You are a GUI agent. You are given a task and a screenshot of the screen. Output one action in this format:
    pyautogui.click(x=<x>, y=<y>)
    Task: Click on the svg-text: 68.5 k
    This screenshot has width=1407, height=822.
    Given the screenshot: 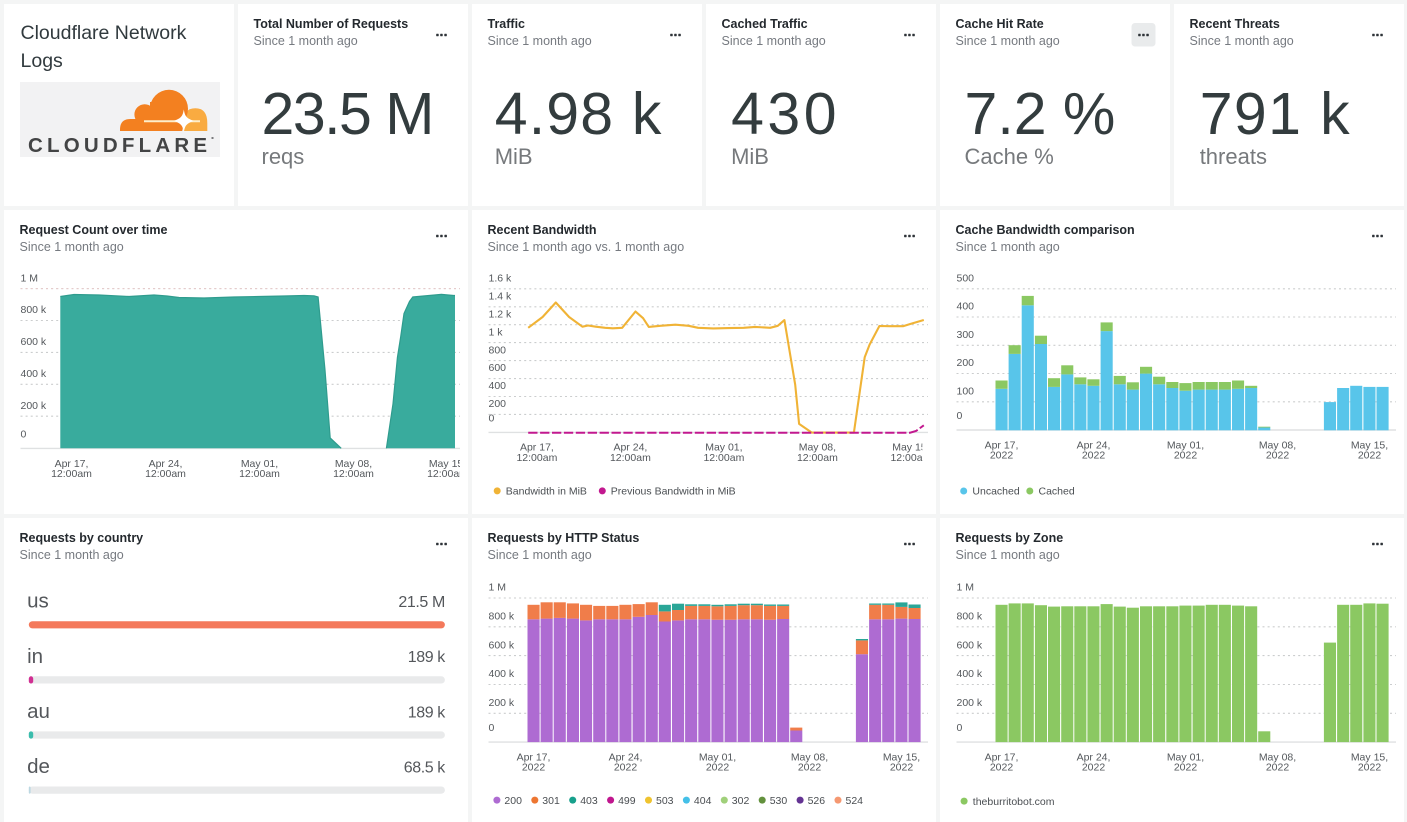 What is the action you would take?
    pyautogui.click(x=424, y=767)
    